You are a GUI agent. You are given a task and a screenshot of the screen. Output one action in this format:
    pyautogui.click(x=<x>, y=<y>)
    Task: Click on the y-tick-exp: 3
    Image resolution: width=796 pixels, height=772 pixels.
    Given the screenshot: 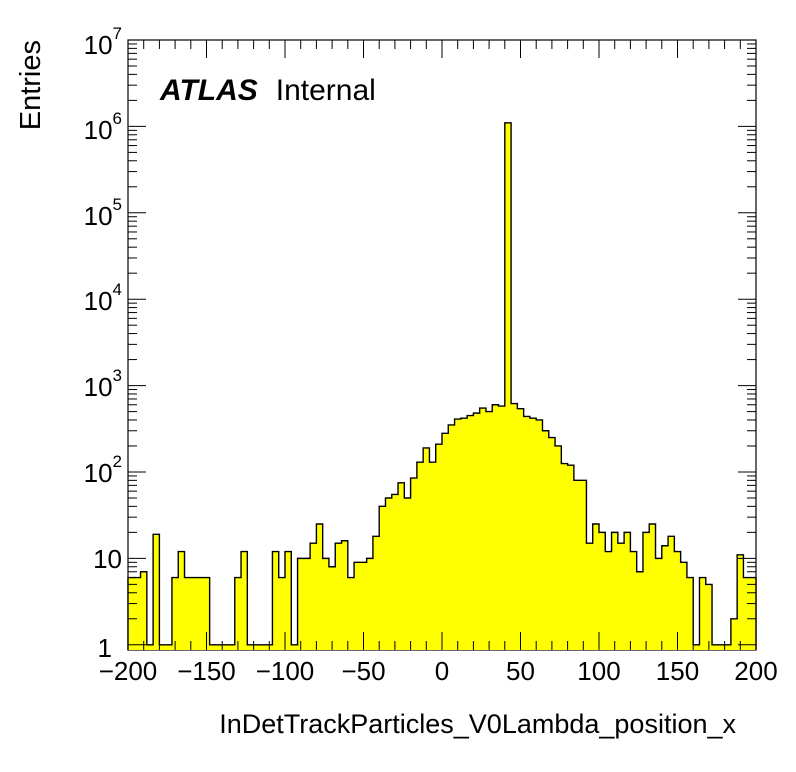 What is the action you would take?
    pyautogui.click(x=117, y=375)
    